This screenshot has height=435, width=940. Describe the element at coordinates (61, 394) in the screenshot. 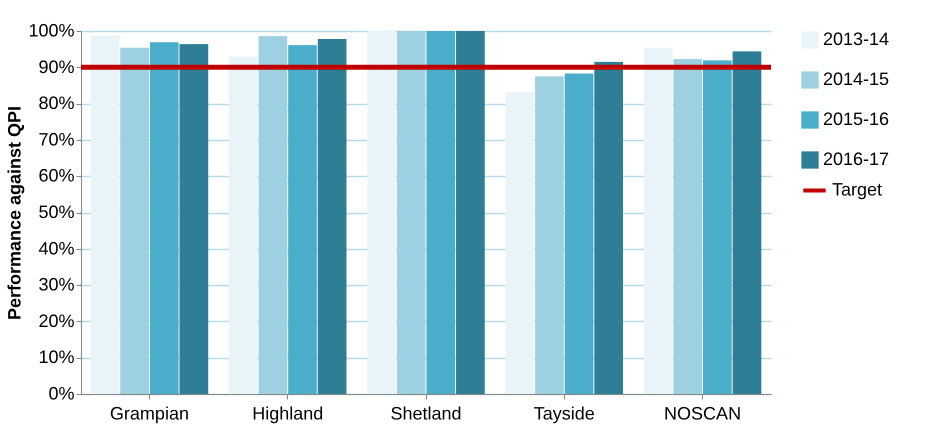

I see `y-tick-label: 0%` at that location.